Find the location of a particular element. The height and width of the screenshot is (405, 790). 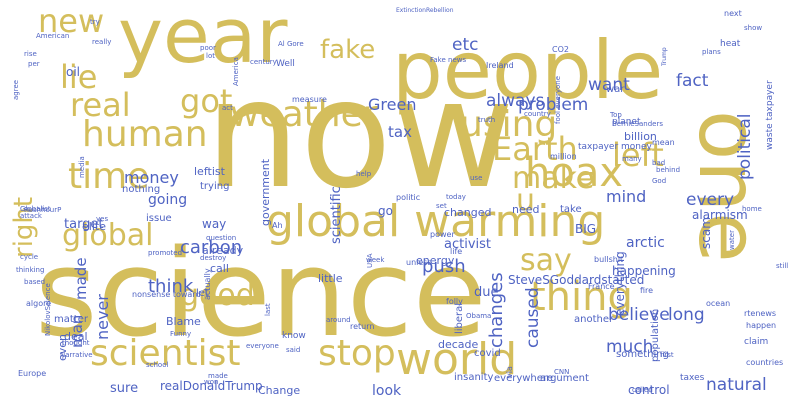

cloud-word: oil is located at coordinates (73, 72).